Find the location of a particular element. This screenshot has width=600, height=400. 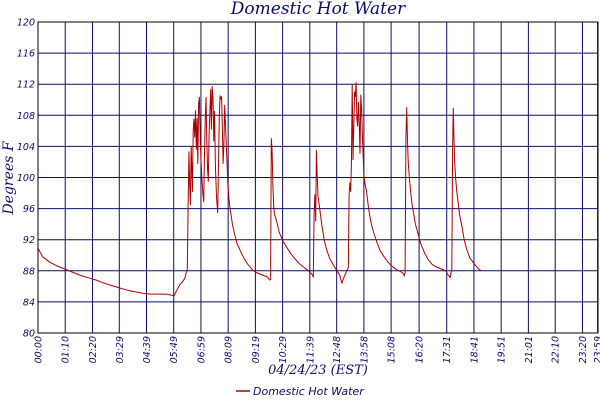

y-tick-label: 112 is located at coordinates (26, 85).